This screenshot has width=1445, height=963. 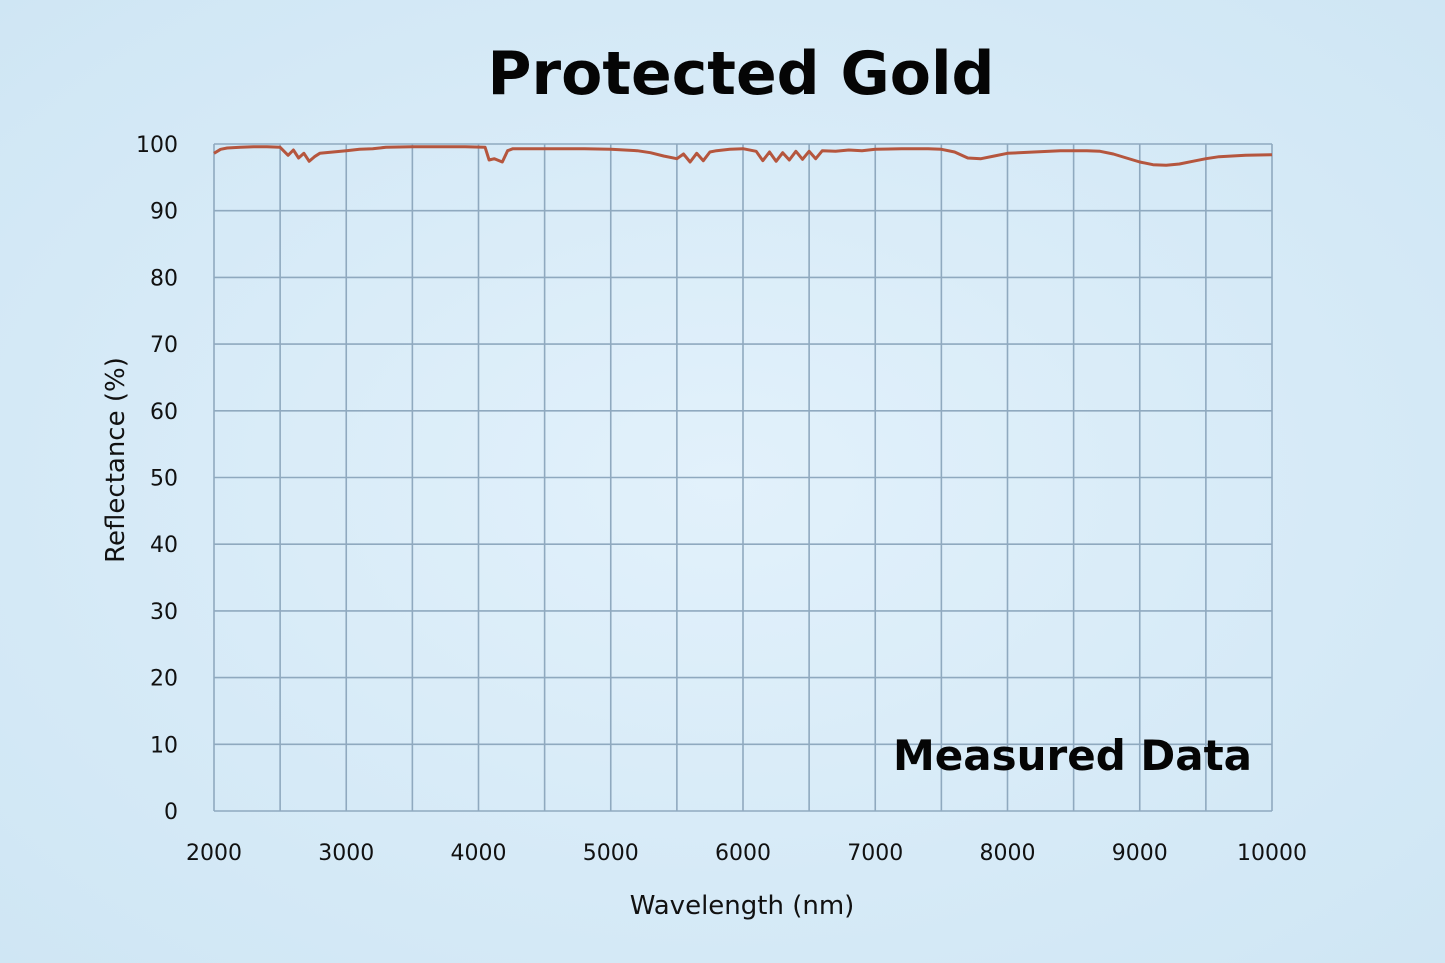 What do you see at coordinates (741, 74) in the screenshot?
I see `chart-title: Protected Gold` at bounding box center [741, 74].